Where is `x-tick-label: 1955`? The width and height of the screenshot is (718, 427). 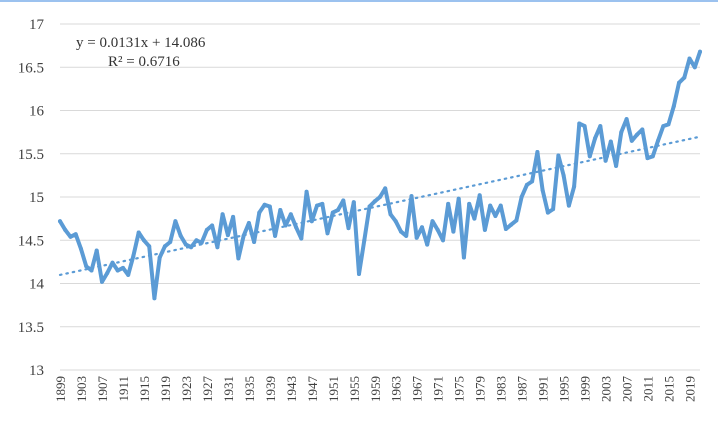
x-tick-label: 1955 is located at coordinates (354, 389).